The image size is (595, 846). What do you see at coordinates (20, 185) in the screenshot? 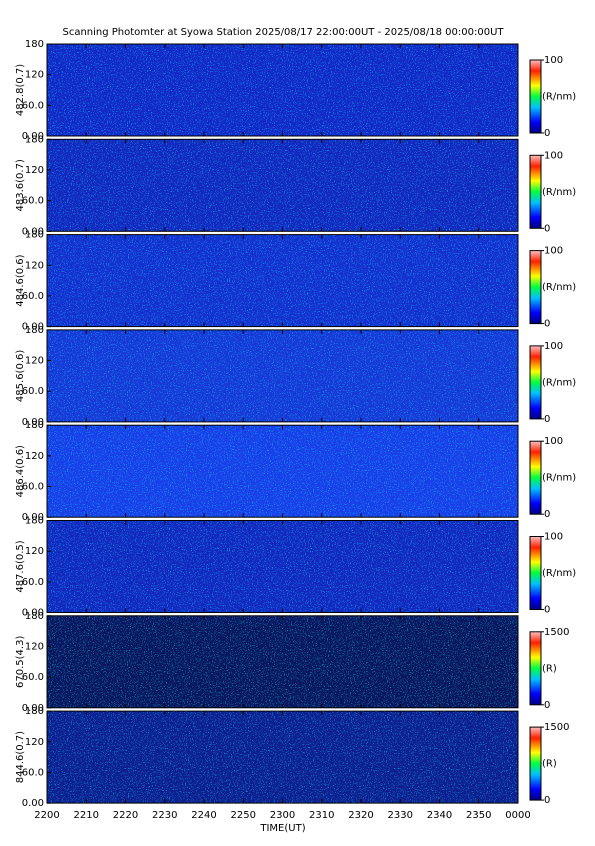
I see `y-axis-label: 483.6(0.7)` at bounding box center [20, 185].